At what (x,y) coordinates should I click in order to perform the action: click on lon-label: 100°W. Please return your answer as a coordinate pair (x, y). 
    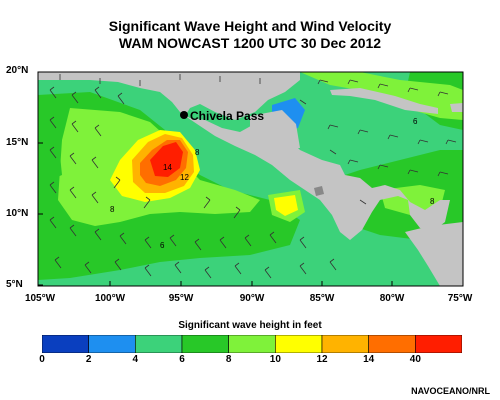
    Looking at the image, I should click on (110, 298).